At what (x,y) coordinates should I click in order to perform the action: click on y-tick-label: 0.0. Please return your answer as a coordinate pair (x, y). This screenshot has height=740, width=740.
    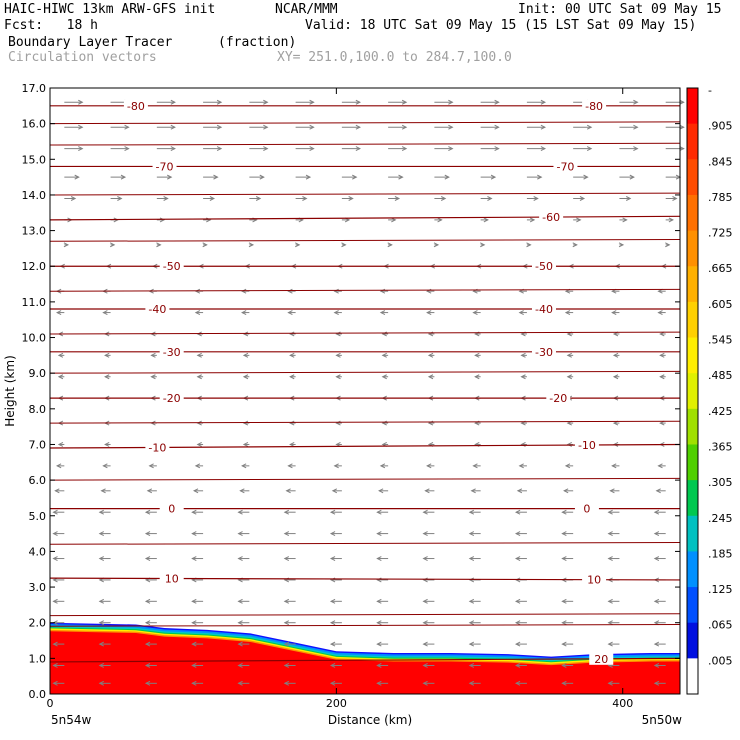
    Looking at the image, I should click on (38, 694).